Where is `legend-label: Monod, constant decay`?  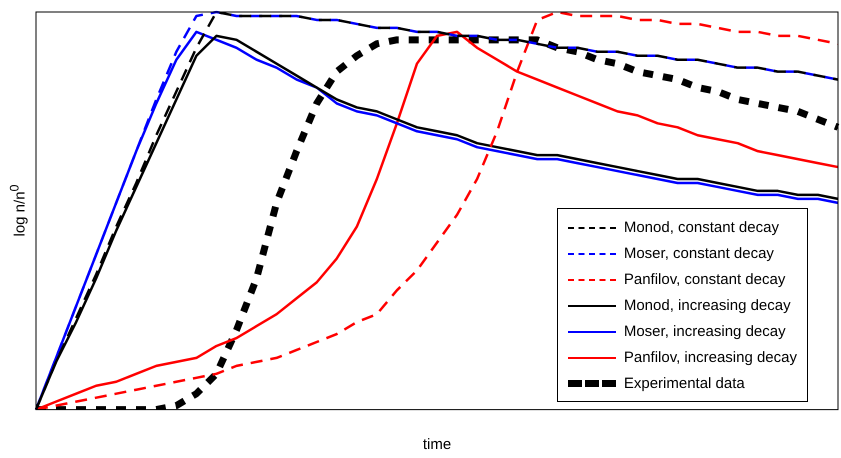 legend-label: Monod, constant decay is located at coordinates (701, 227).